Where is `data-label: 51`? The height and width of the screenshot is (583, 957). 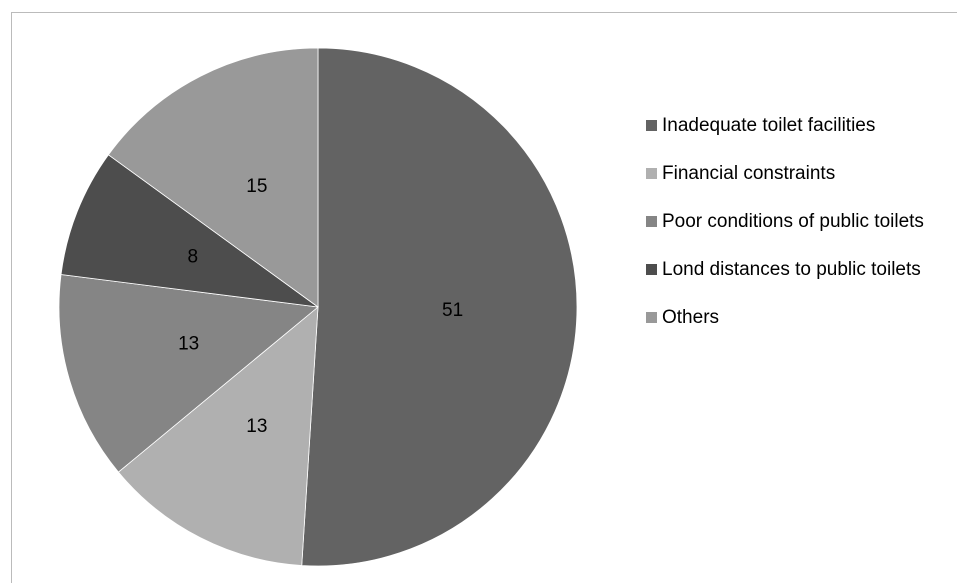
data-label: 51 is located at coordinates (452, 310).